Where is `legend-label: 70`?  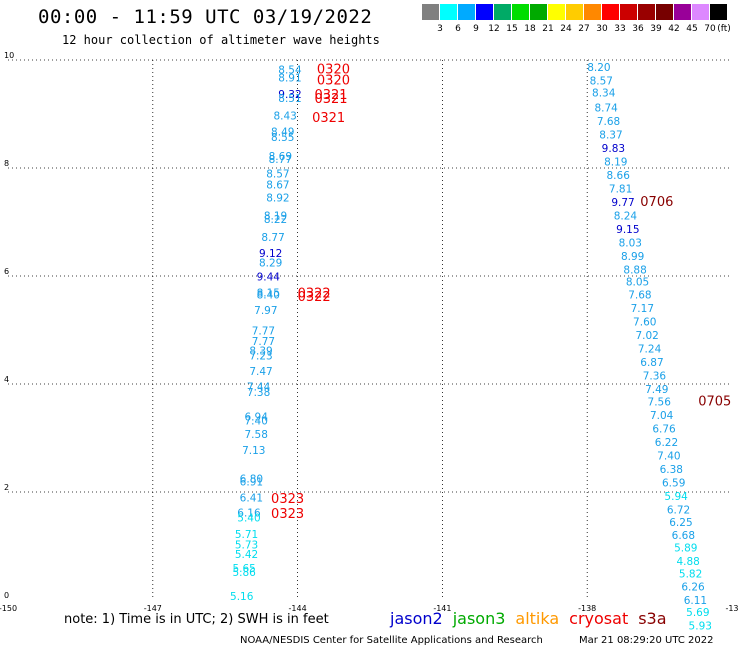 legend-label: 70 is located at coordinates (710, 29).